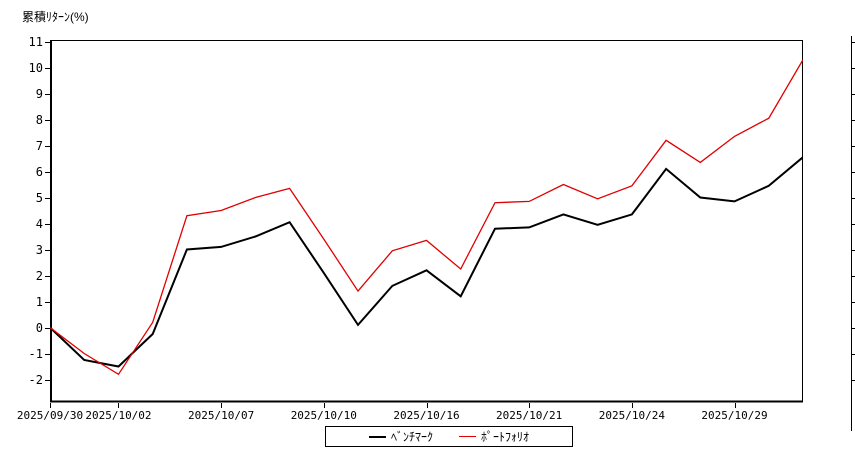 The width and height of the screenshot is (855, 451). Describe the element at coordinates (449, 436) in the screenshot. I see `legend: ﾍﾞﾝﾁﾏｰｸ ﾎﾟｰﾄﾌｫﾘｵ` at that location.